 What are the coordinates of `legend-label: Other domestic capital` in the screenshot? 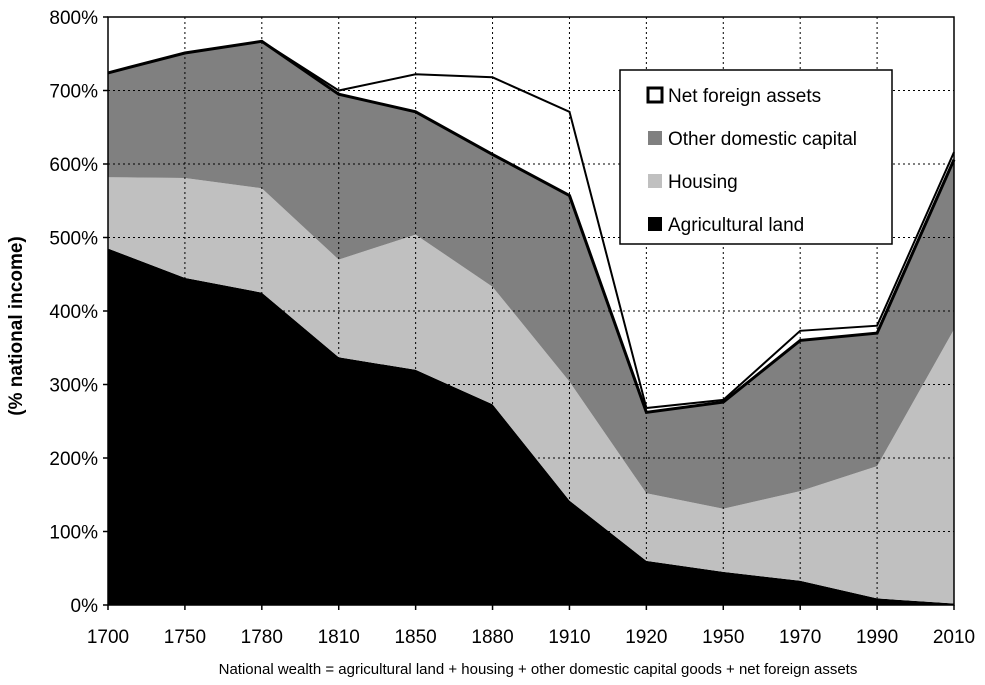 It's located at (762, 139).